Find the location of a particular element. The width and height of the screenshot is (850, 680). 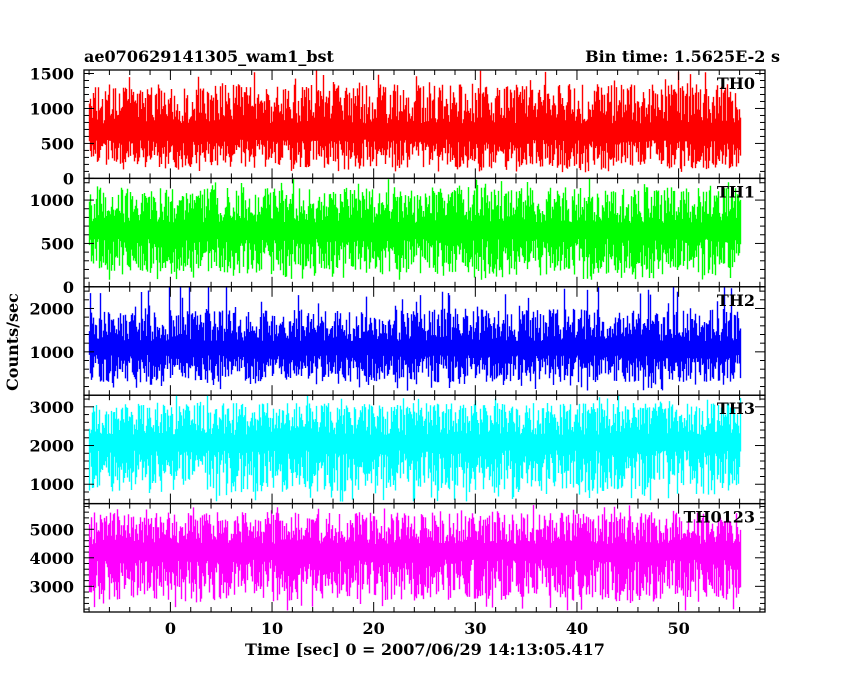

series-label: TH0 is located at coordinates (736, 83).